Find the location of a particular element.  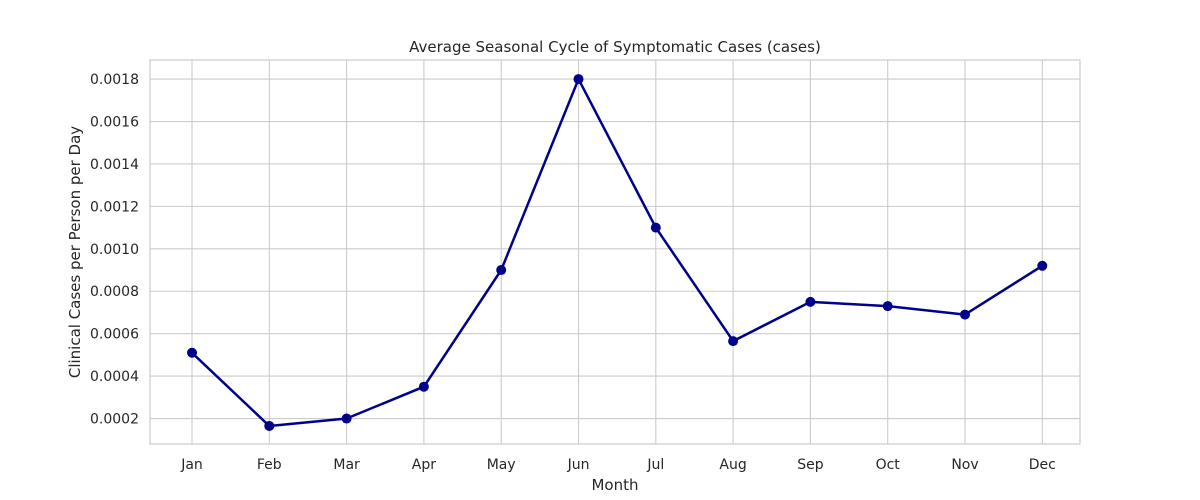

y-axis-label: Clinical Cases per Person per Day is located at coordinates (75, 252).